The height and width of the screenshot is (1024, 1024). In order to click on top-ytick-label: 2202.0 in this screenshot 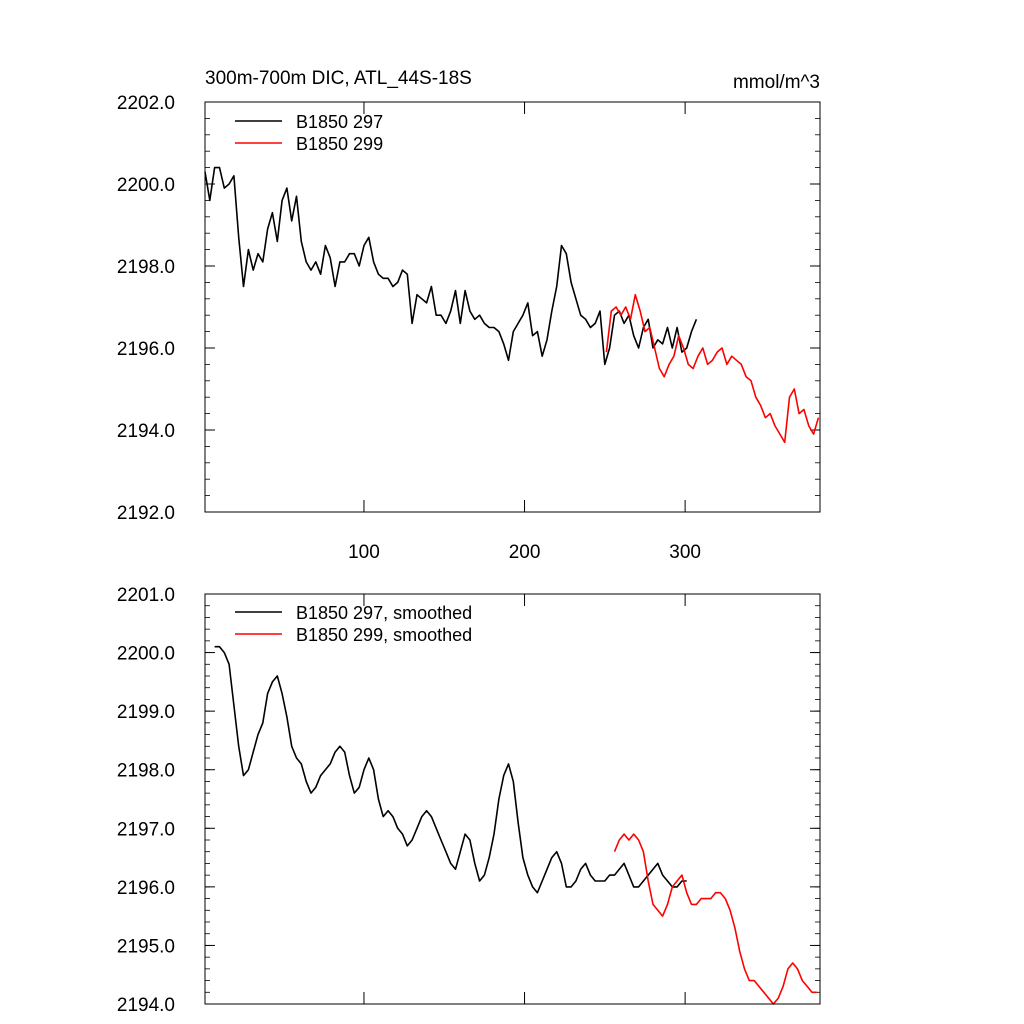, I will do `click(146, 103)`.